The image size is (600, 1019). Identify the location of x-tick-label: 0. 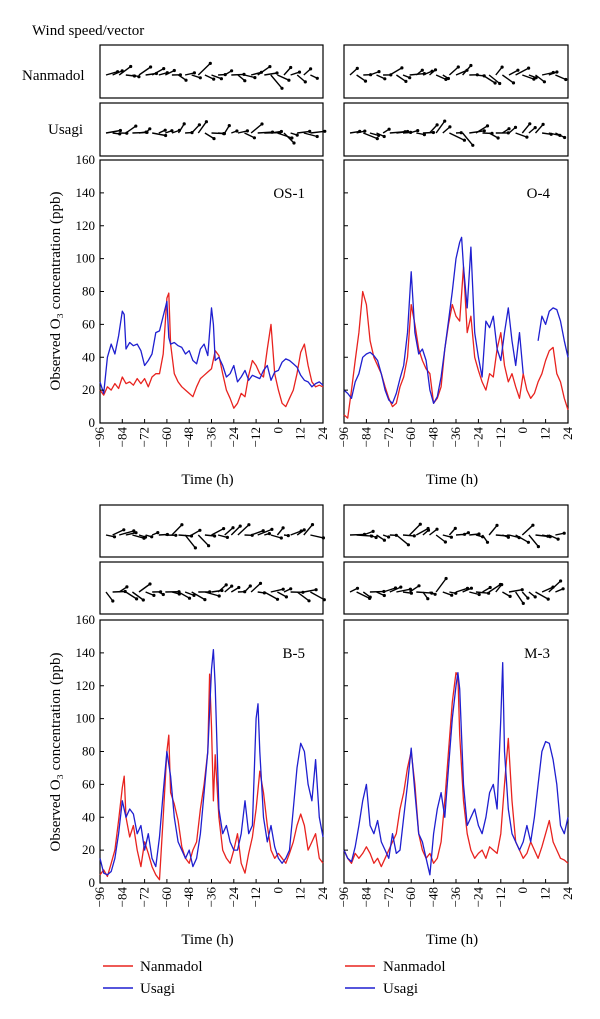
(522, 890).